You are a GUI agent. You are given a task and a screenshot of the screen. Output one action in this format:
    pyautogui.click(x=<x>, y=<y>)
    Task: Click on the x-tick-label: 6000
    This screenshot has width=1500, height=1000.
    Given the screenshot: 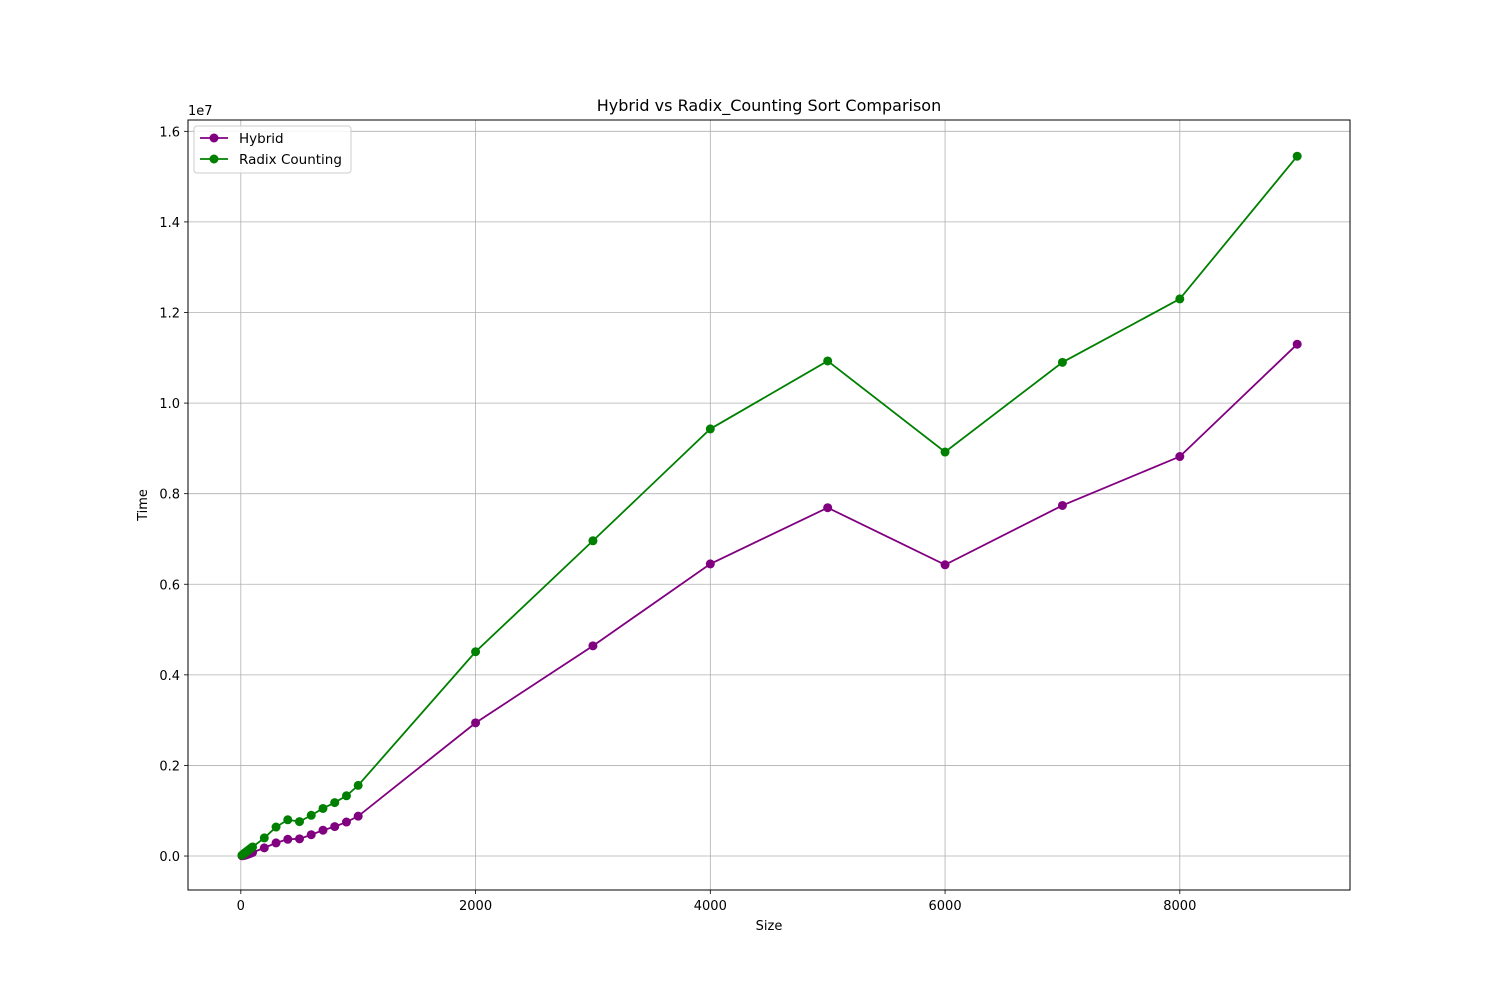 What is the action you would take?
    pyautogui.click(x=945, y=906)
    